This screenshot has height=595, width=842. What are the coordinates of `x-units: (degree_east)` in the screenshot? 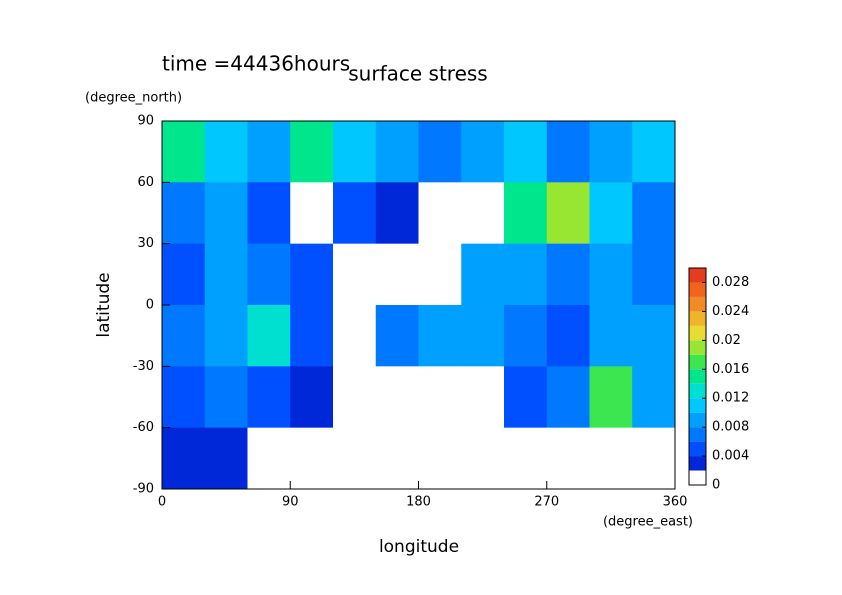 It's located at (648, 522).